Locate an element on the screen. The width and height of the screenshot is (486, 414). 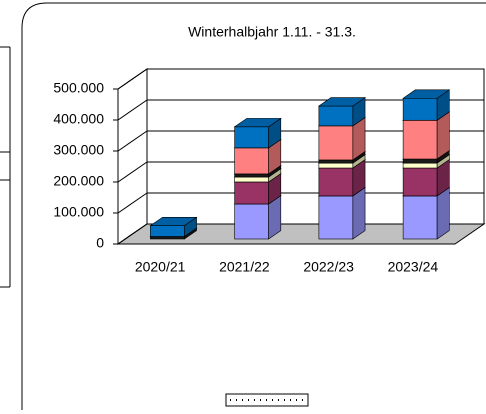
left-wall is located at coordinates (132, 156).